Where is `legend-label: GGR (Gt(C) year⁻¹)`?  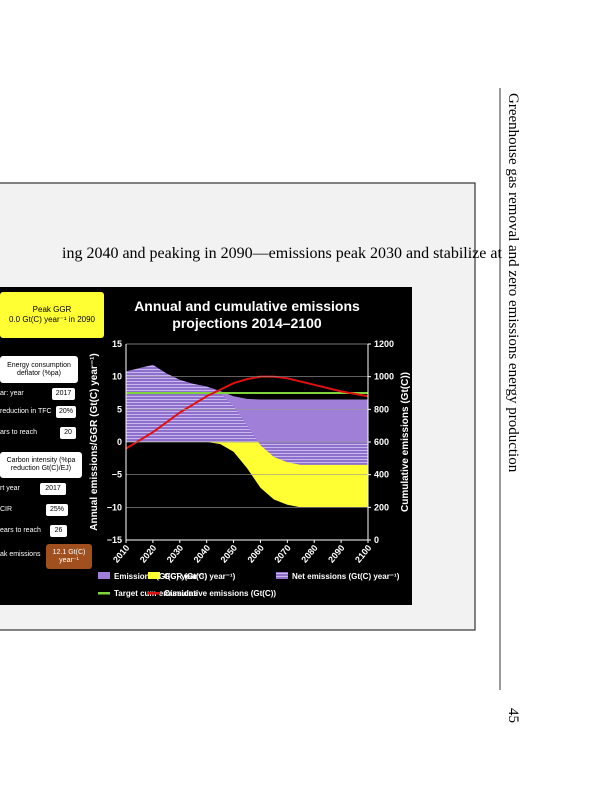 legend-label: GGR (Gt(C) year⁻¹) is located at coordinates (200, 576).